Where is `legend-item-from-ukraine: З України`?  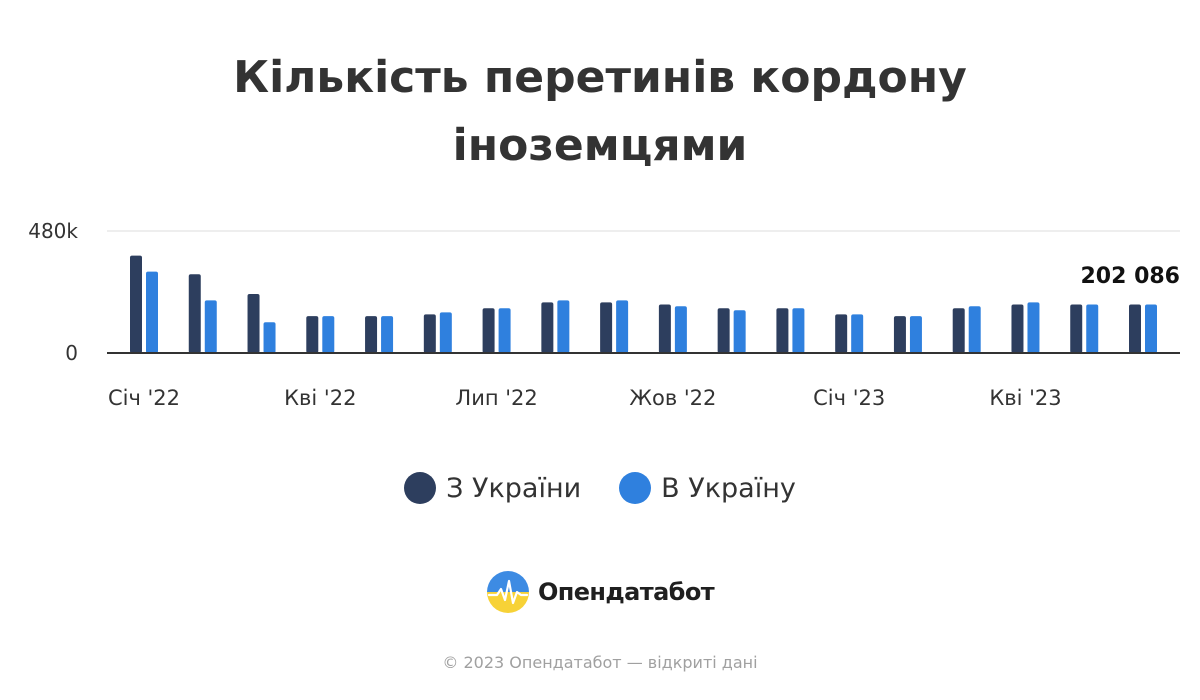 legend-item-from-ukraine: З України is located at coordinates (492, 488).